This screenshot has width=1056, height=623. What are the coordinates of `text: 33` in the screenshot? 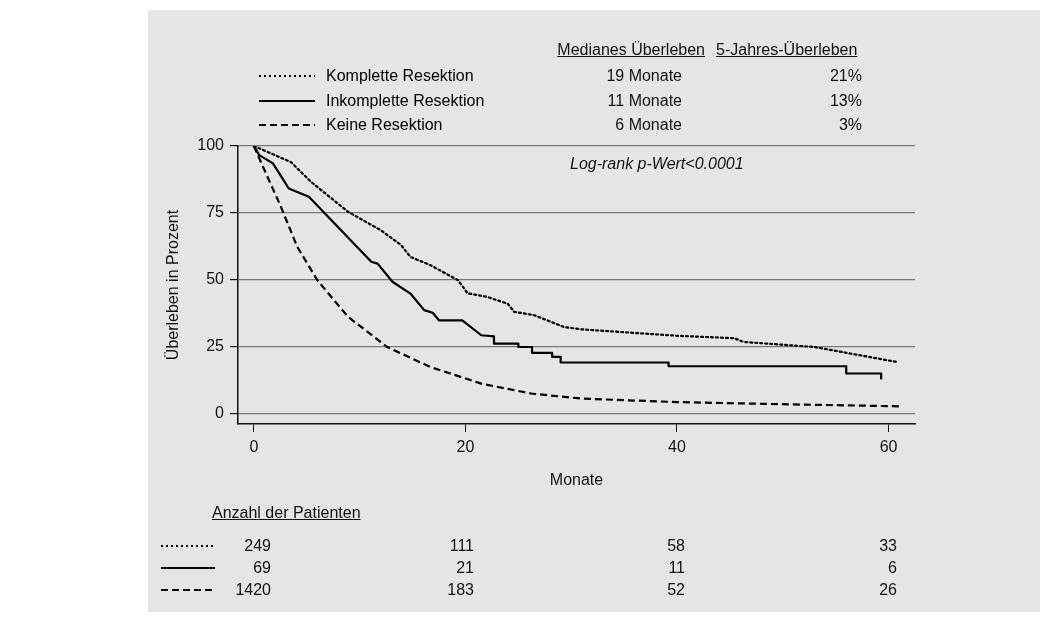 It's located at (887, 546).